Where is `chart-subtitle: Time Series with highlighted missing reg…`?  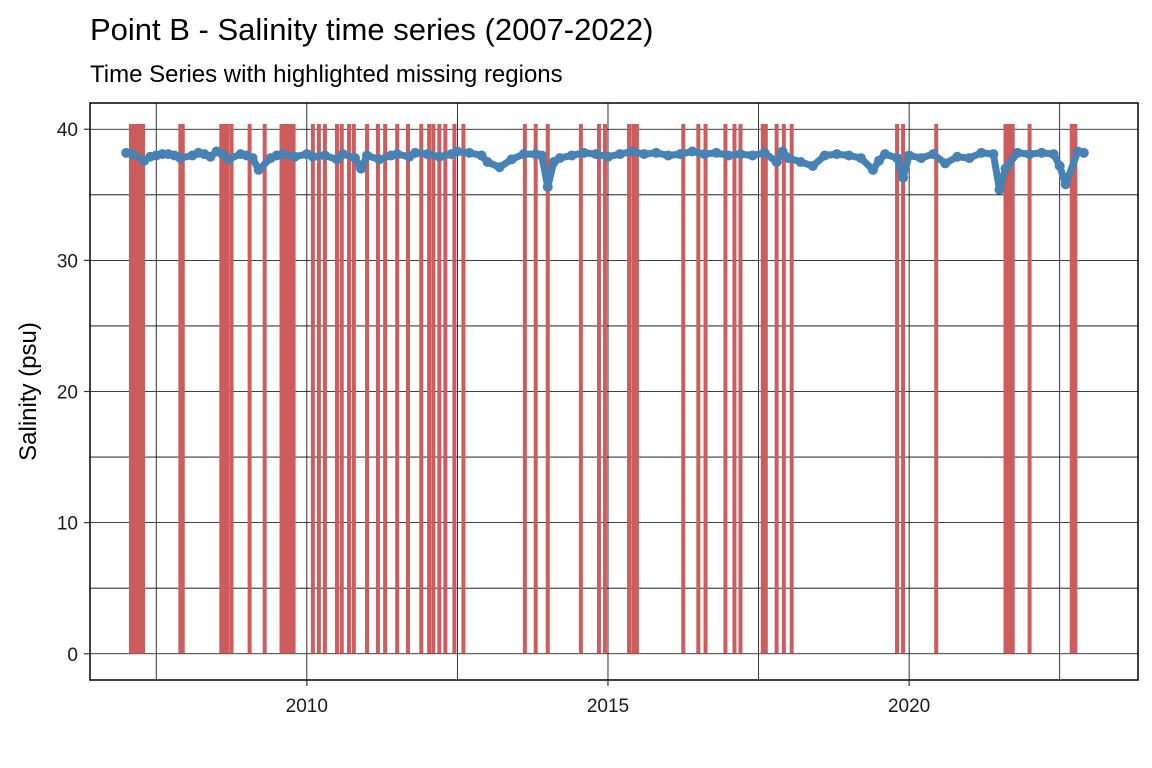
chart-subtitle: Time Series with highlighted missing reg… is located at coordinates (326, 74).